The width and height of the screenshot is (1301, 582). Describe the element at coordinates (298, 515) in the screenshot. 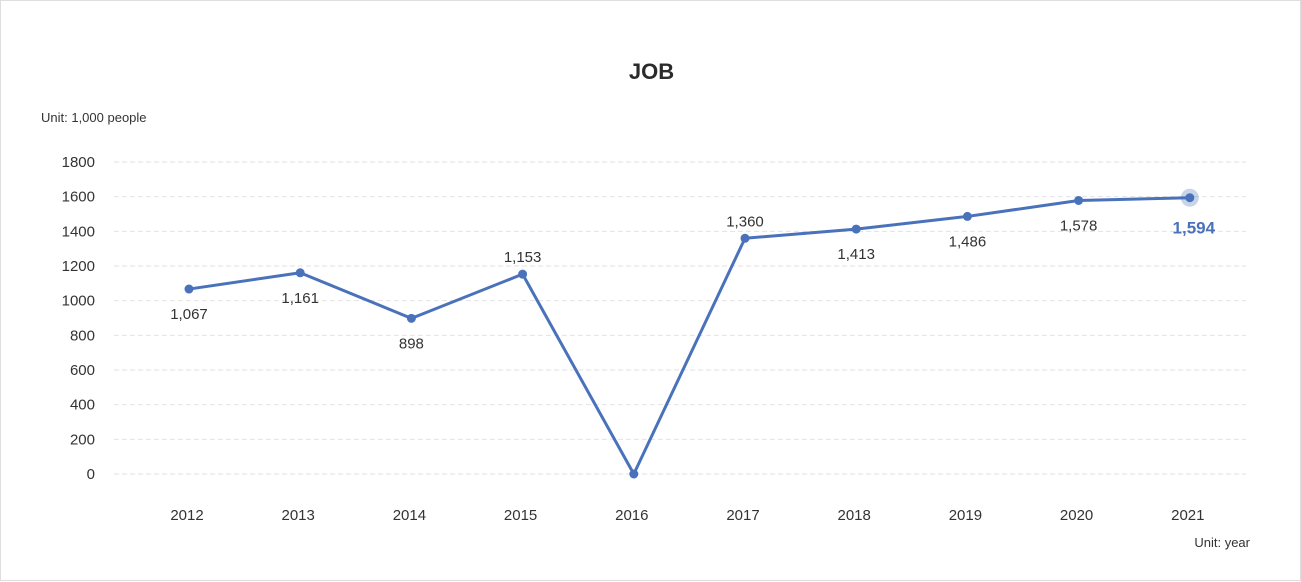

I see `x-tick-label: 2013` at that location.